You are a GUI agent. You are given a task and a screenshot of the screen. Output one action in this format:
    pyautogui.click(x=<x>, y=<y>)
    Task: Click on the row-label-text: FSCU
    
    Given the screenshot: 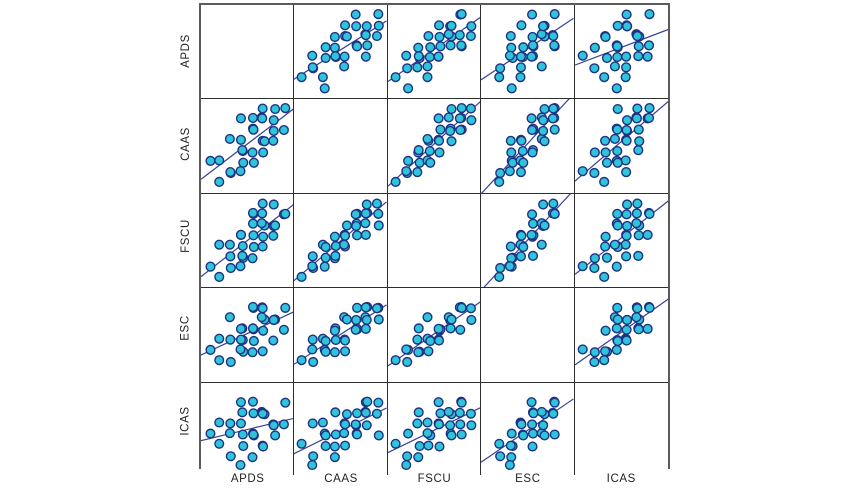 What is the action you would take?
    pyautogui.click(x=186, y=236)
    